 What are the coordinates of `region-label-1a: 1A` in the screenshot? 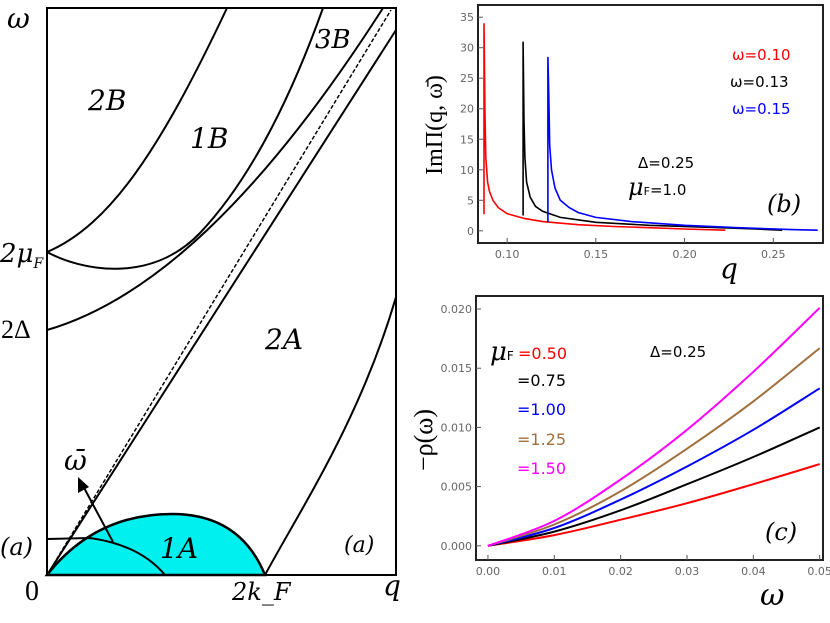 It's located at (179, 548).